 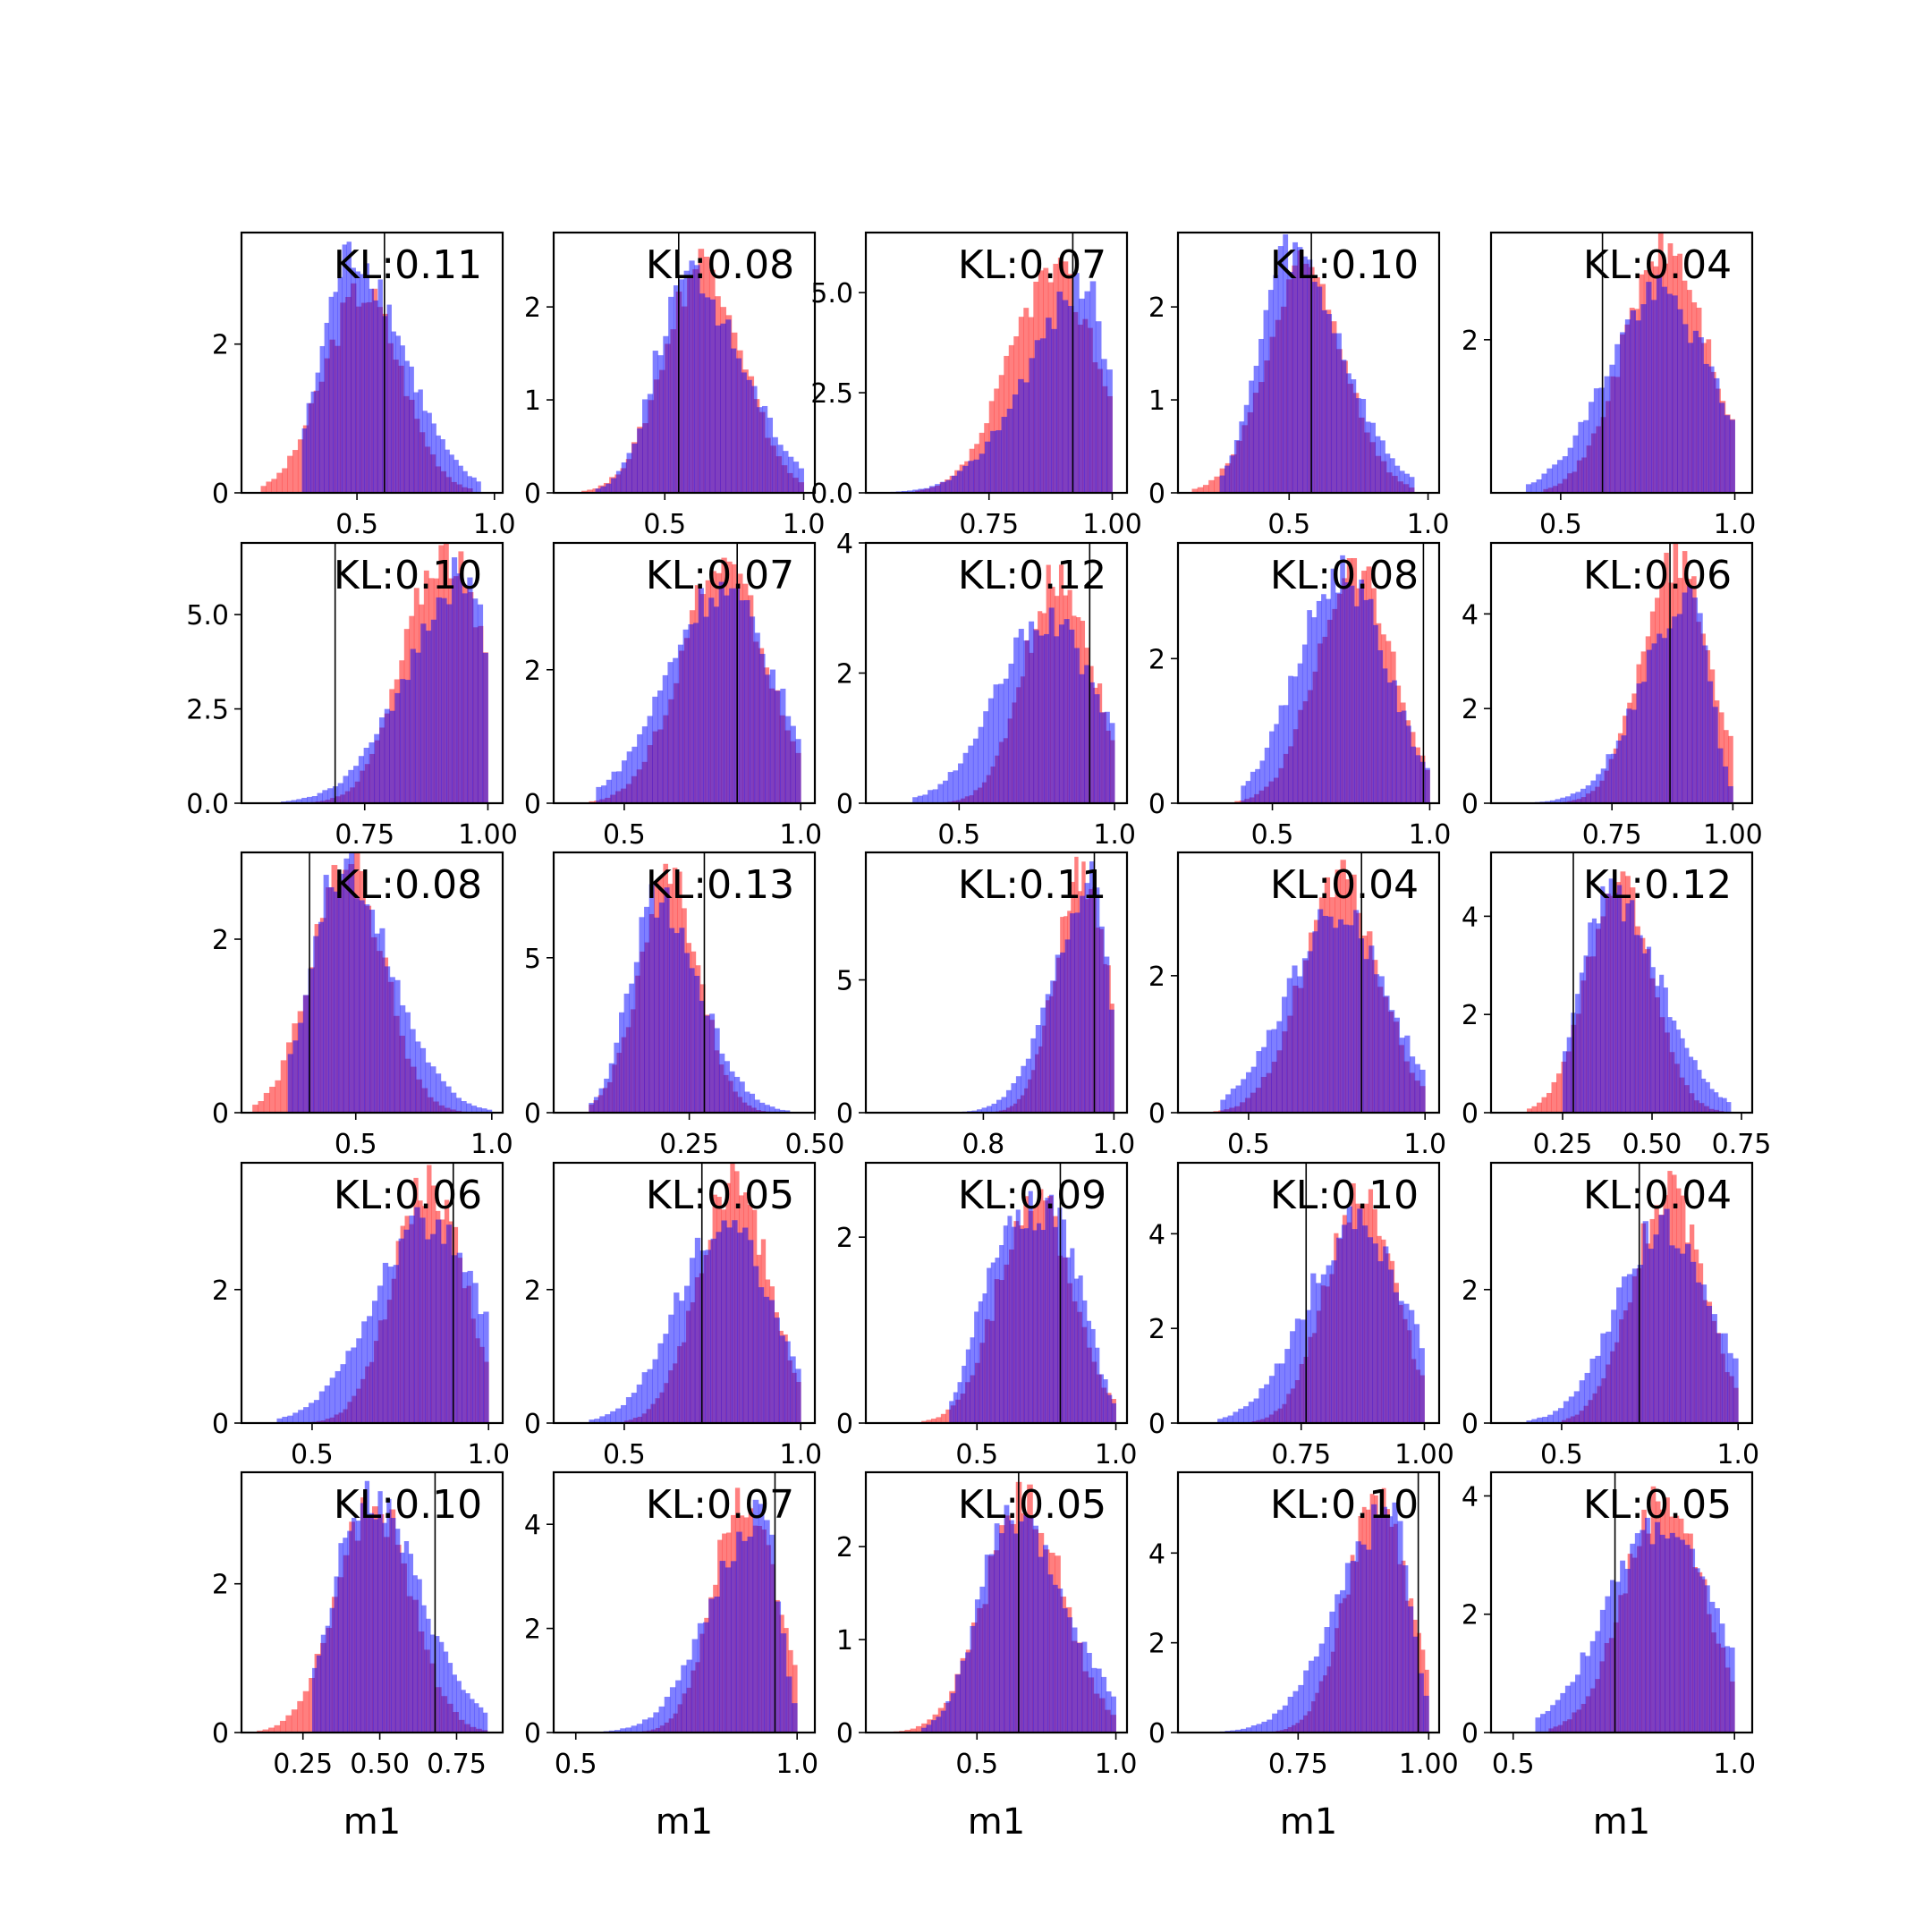 I want to click on subplot-r4-c0: 0 2 0.25 0.50 0.75 KL:0.10 m1, so click(x=358, y=1656).